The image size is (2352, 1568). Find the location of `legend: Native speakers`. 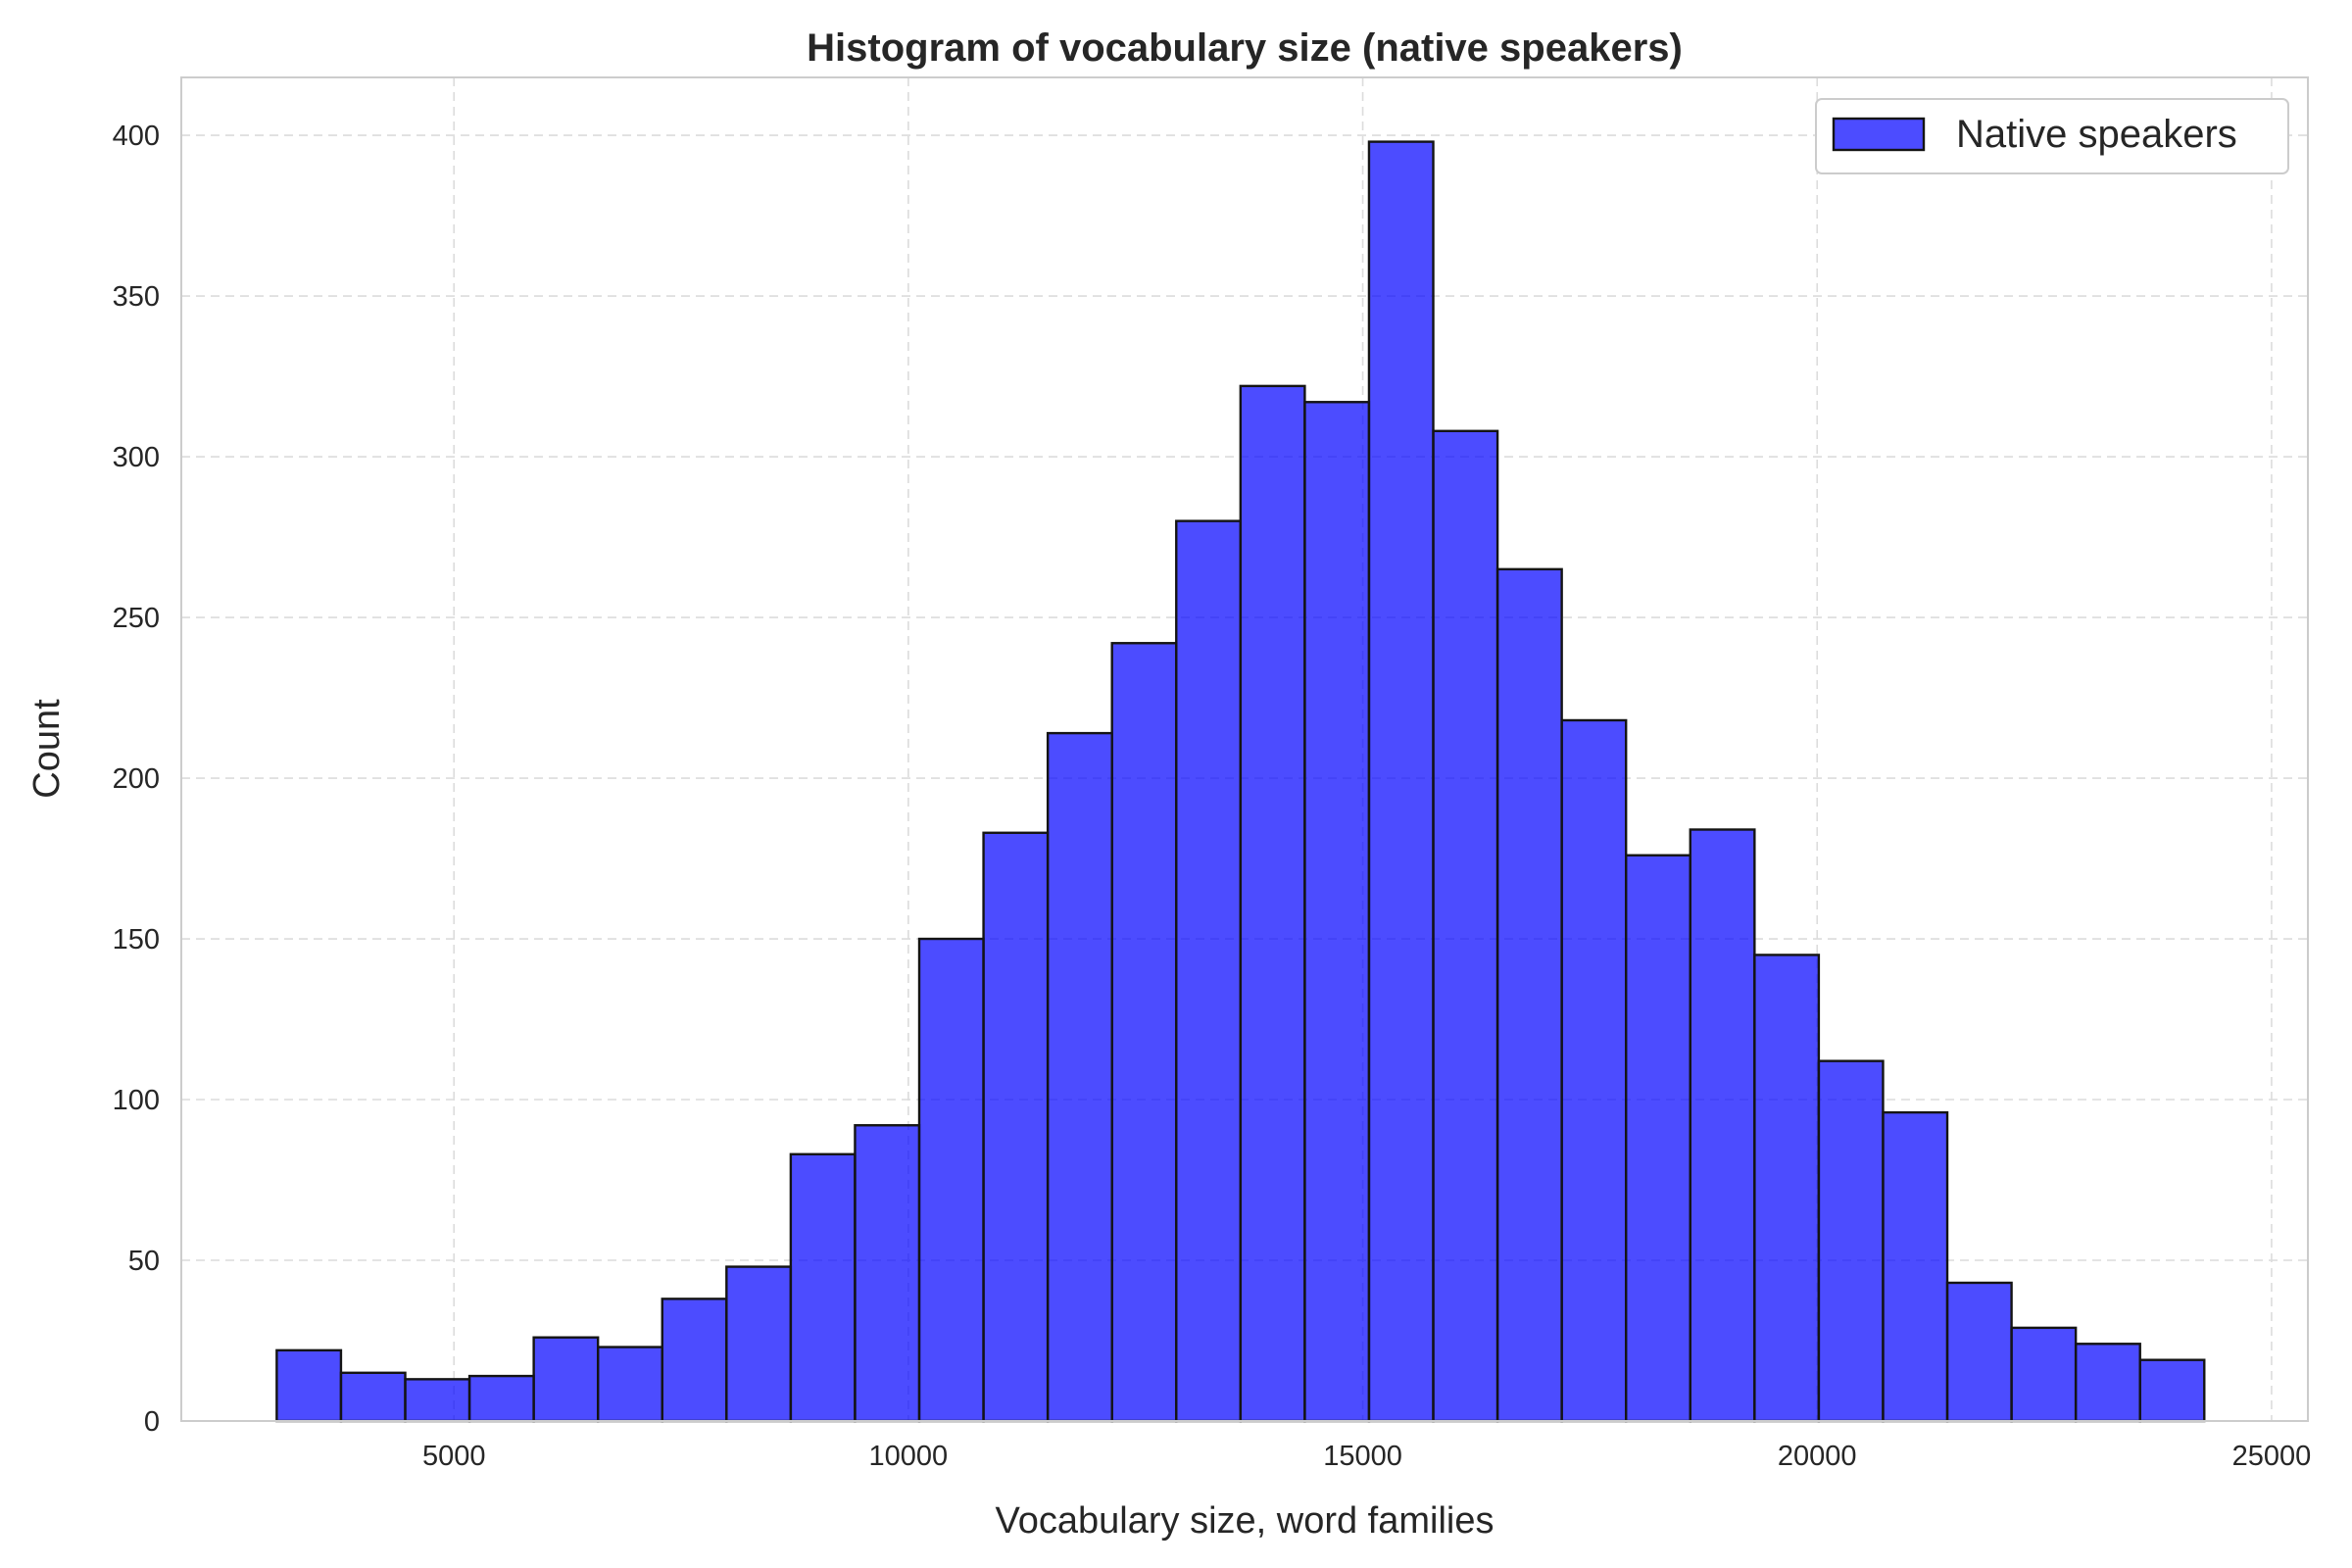

legend: Native speakers is located at coordinates (2052, 136).